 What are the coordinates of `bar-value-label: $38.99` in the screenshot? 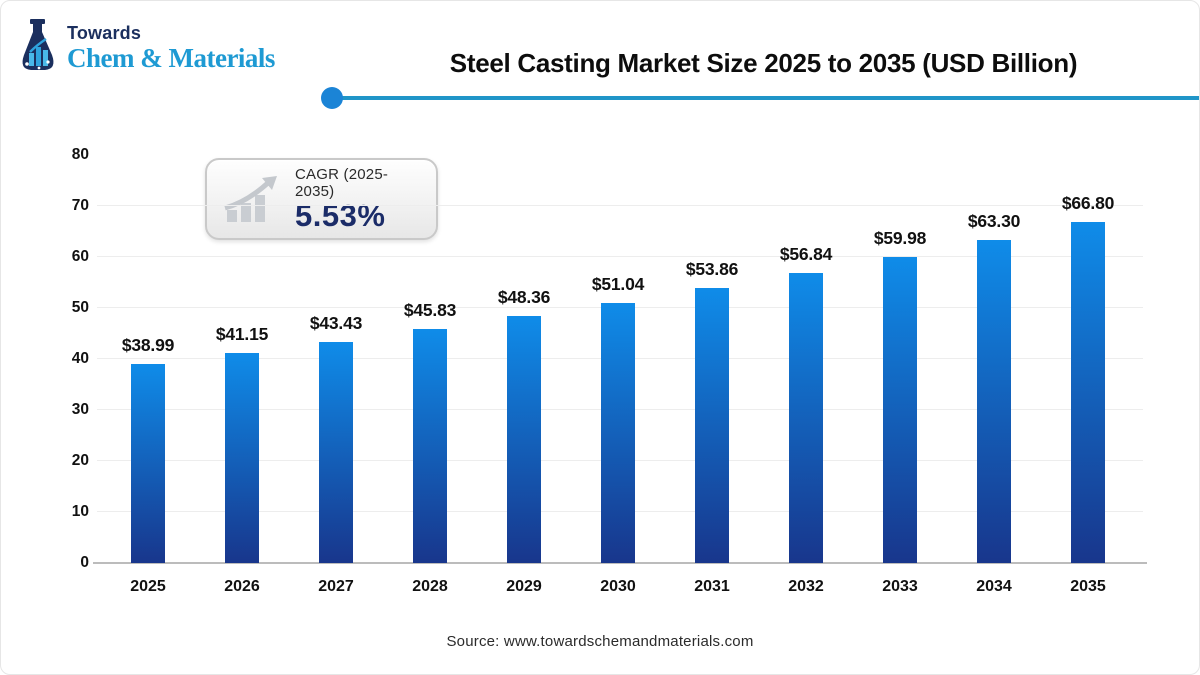 It's located at (148, 345).